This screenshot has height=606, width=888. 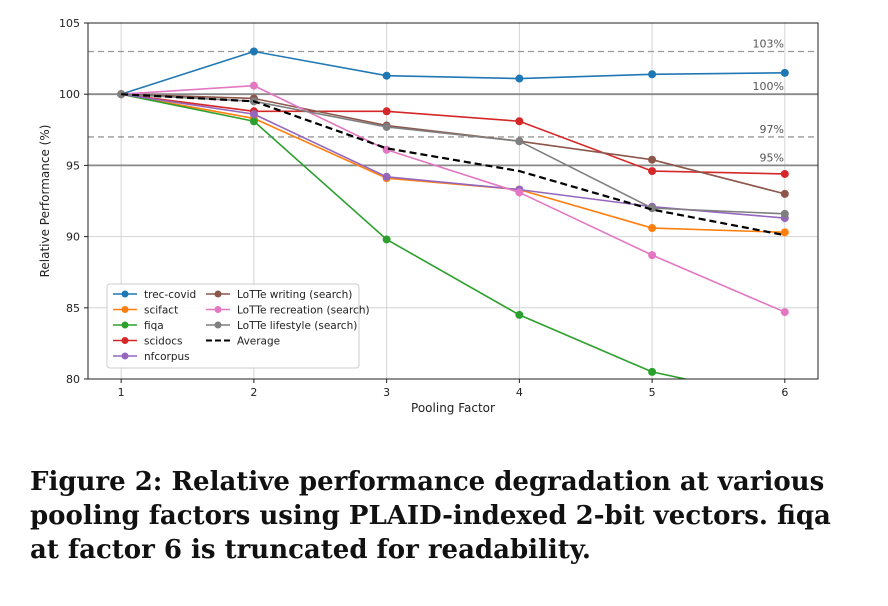 What do you see at coordinates (73, 379) in the screenshot?
I see `y-tick-label: 80` at bounding box center [73, 379].